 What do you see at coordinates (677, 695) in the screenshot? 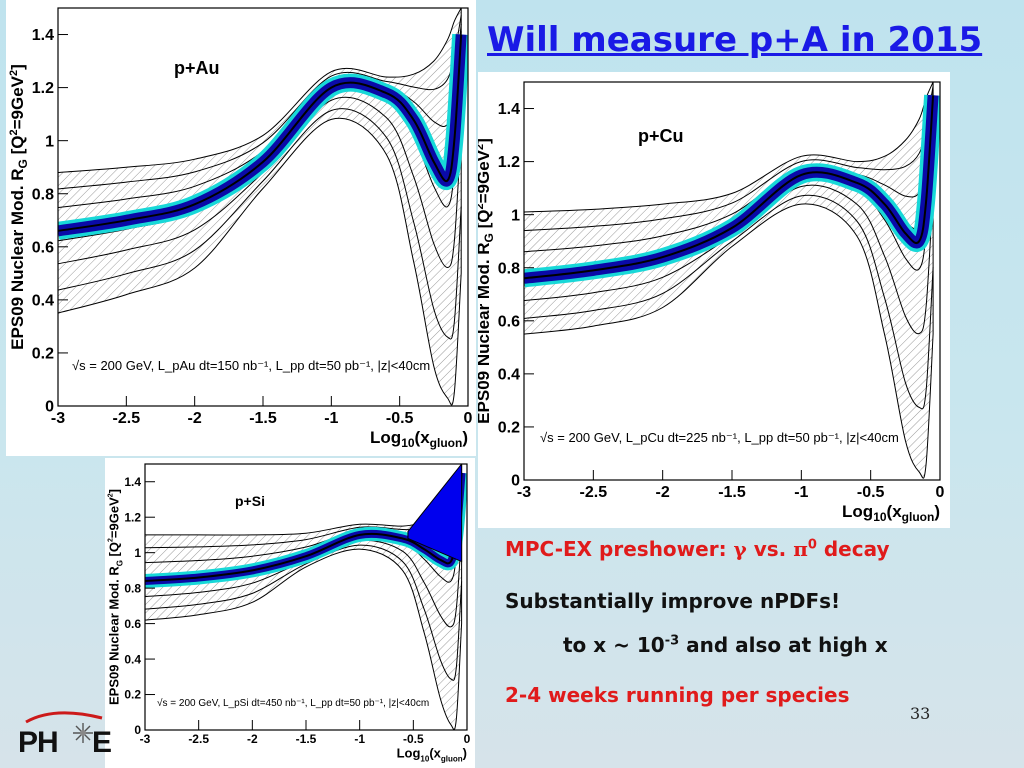
I see `bullet-weeks: 2-4 weeks running per species` at bounding box center [677, 695].